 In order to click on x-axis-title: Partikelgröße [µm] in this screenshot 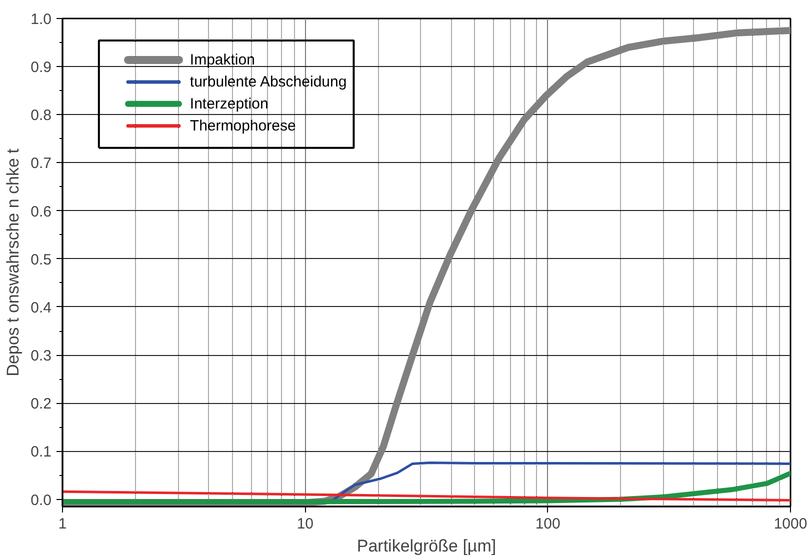, I will do `click(426, 546)`.